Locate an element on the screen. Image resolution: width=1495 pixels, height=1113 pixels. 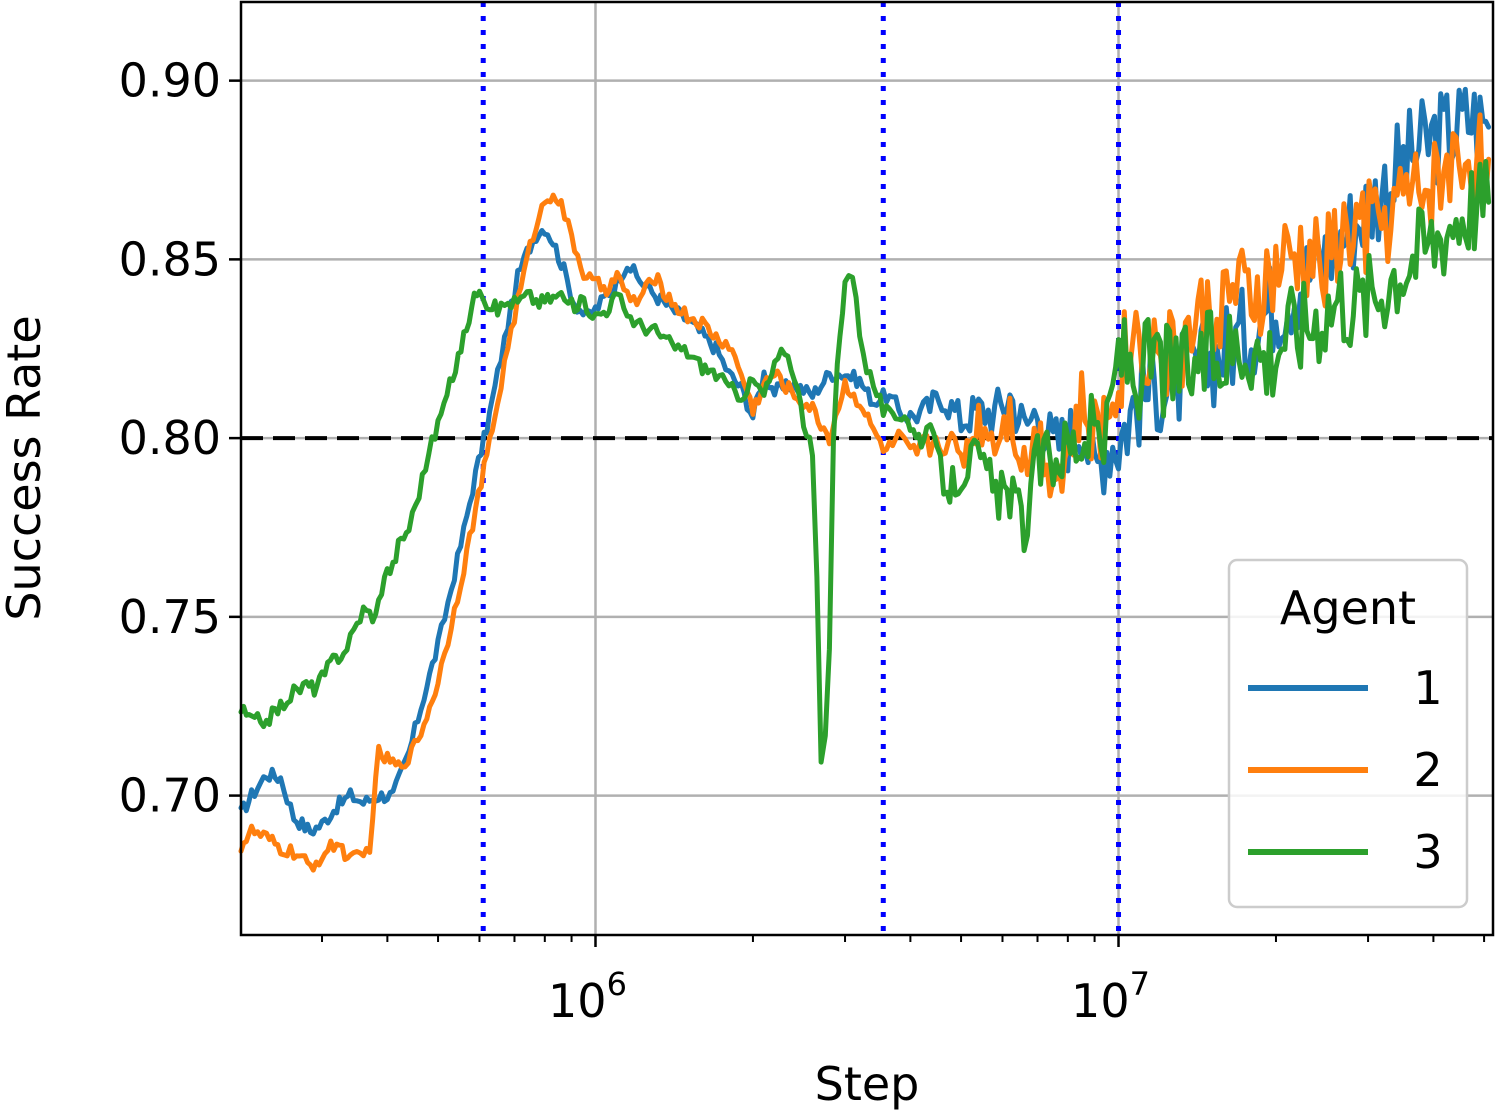
y-tick-label: 0.70 is located at coordinates (170, 796).